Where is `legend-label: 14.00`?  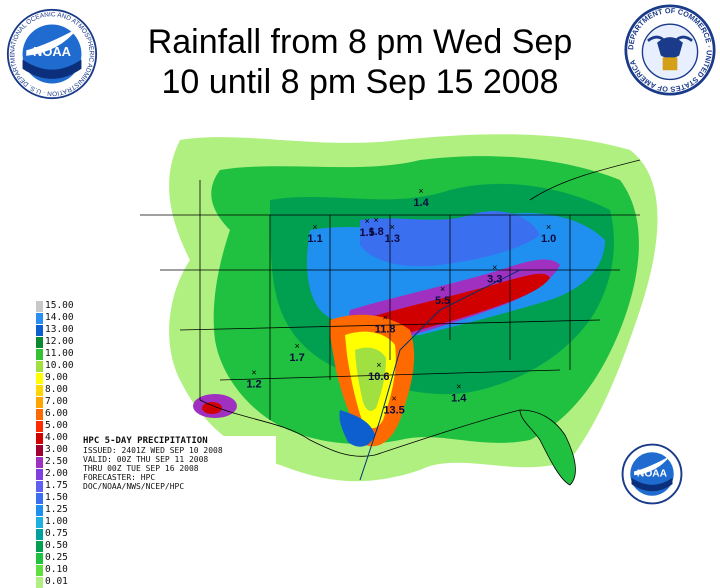
legend-label: 14.00 is located at coordinates (59, 317).